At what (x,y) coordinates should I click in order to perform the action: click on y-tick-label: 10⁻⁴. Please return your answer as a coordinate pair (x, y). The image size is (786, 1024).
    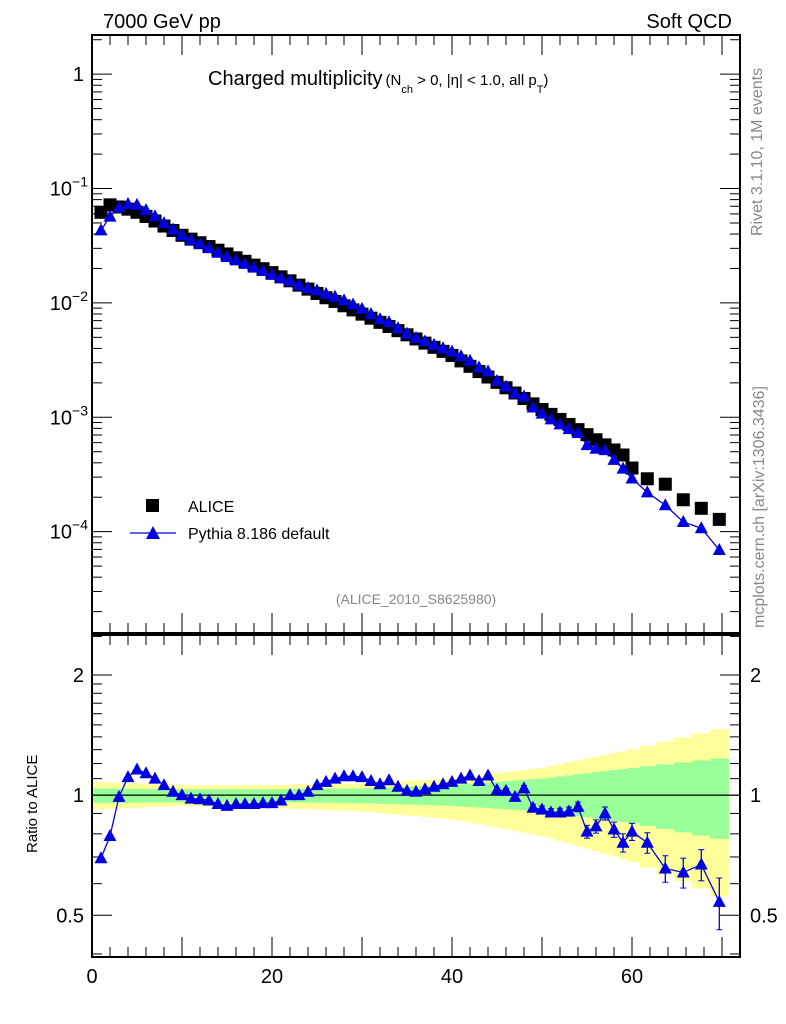
    Looking at the image, I should click on (69, 530).